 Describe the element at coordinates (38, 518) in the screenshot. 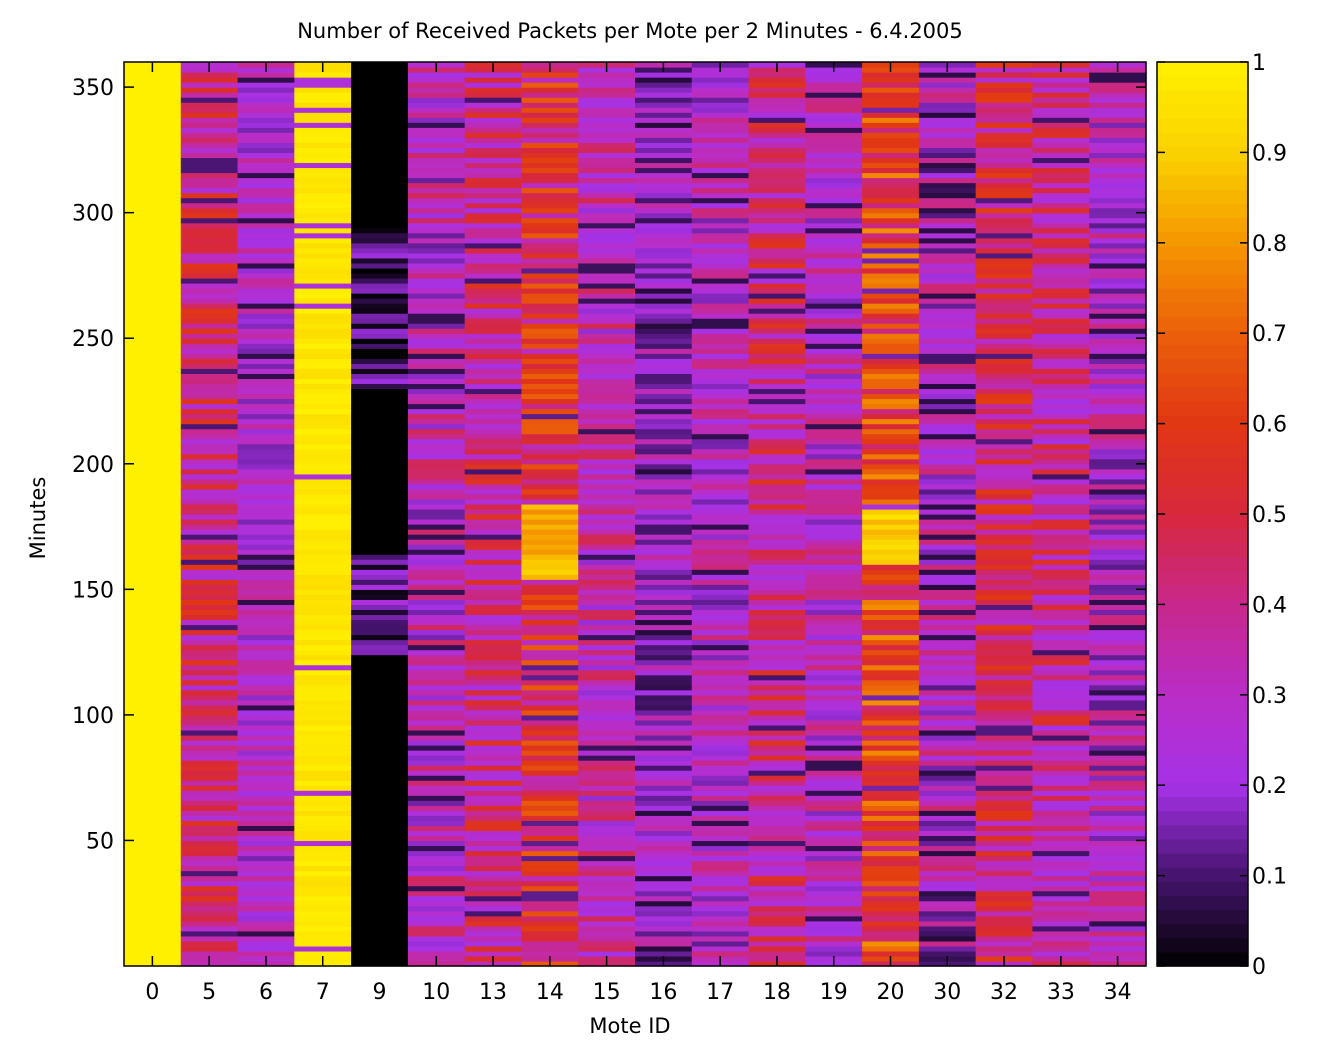

I see `y-axis-label: Minutes` at that location.